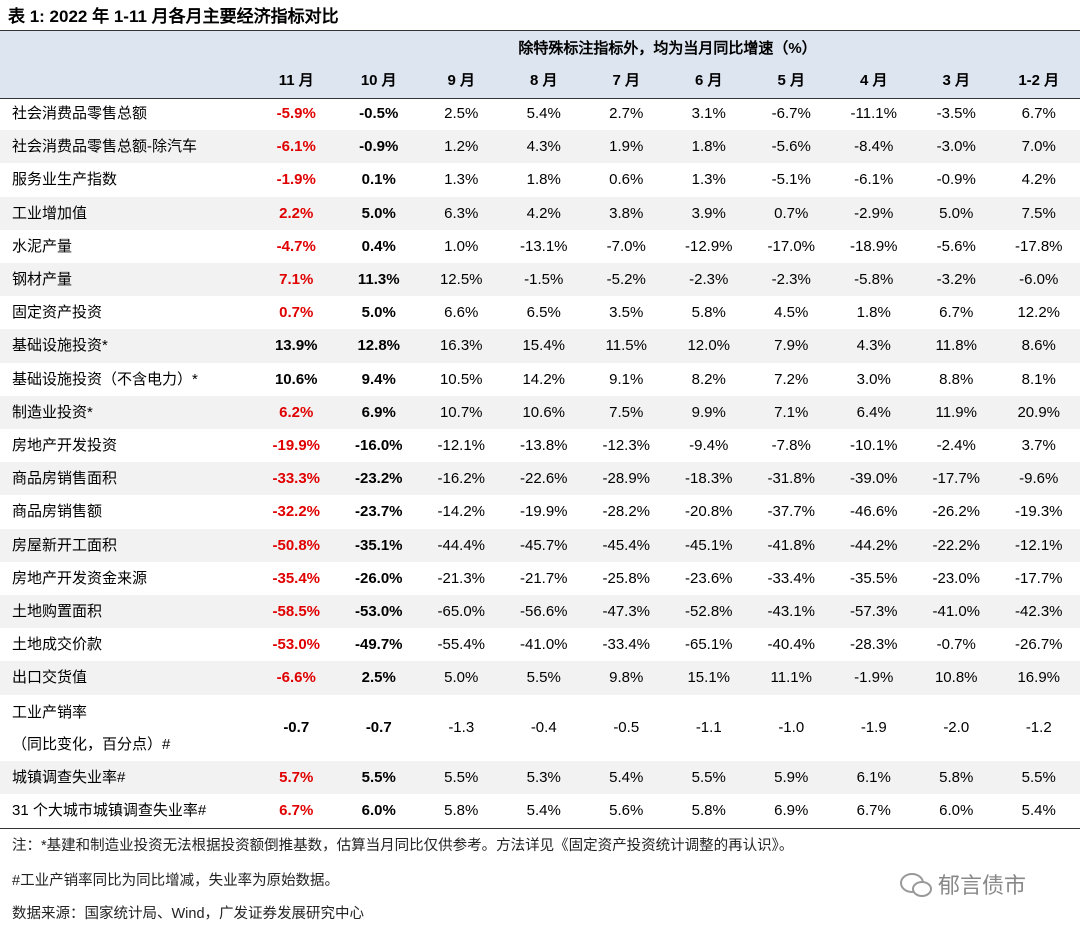 This screenshot has height=933, width=1080. What do you see at coordinates (378, 811) in the screenshot?
I see `cell: 6.0%` at bounding box center [378, 811].